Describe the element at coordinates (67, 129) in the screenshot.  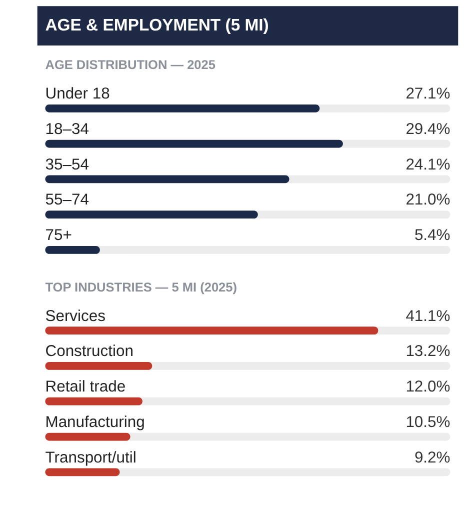
I see `category-label: 18–34` at that location.